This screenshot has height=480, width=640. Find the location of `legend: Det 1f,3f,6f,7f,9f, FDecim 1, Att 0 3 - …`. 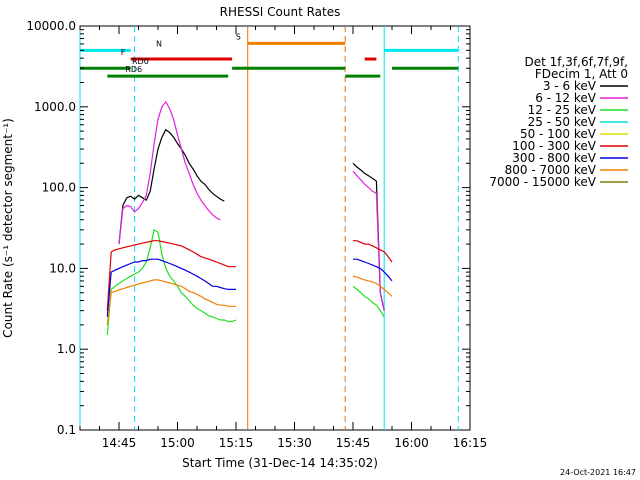

legend: Det 1f,3f,6f,7f,9f, FDecim 1, Att 0 3 - … is located at coordinates (558, 122).